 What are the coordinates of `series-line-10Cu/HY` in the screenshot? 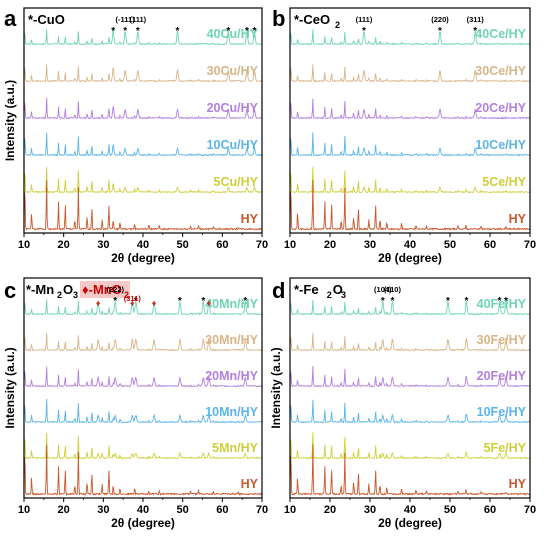 It's located at (143, 144).